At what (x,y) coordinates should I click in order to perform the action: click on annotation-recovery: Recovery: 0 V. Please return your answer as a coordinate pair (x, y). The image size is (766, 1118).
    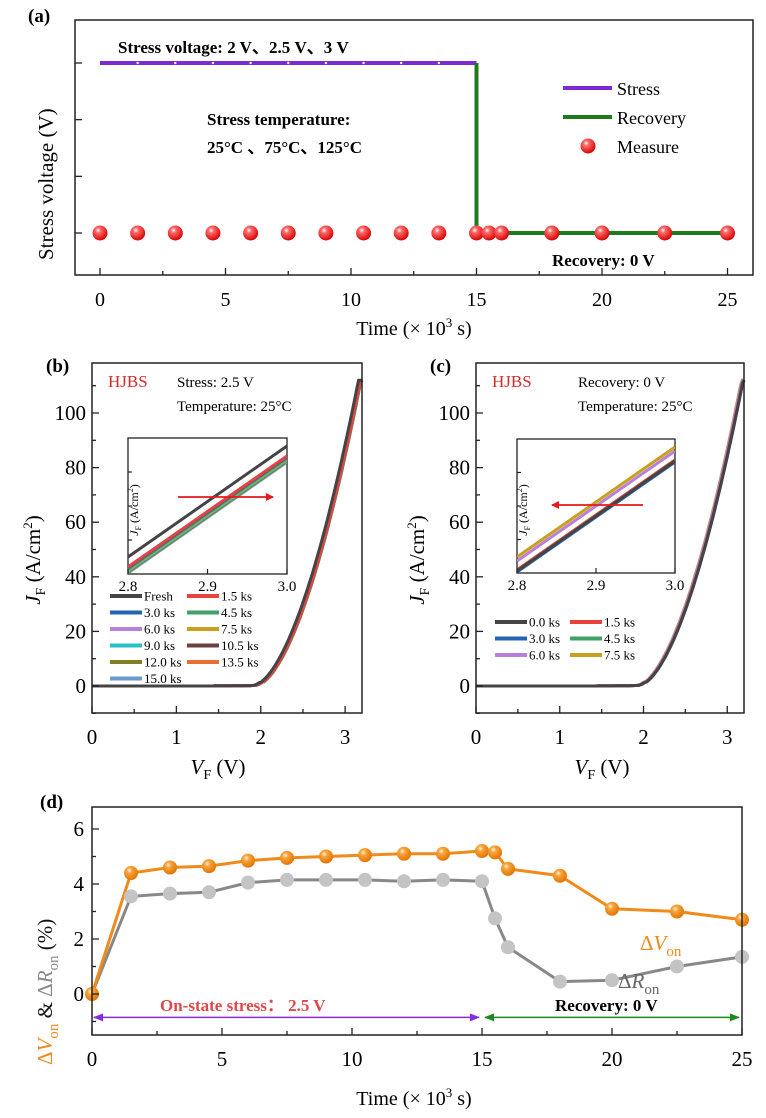
    Looking at the image, I should click on (603, 260).